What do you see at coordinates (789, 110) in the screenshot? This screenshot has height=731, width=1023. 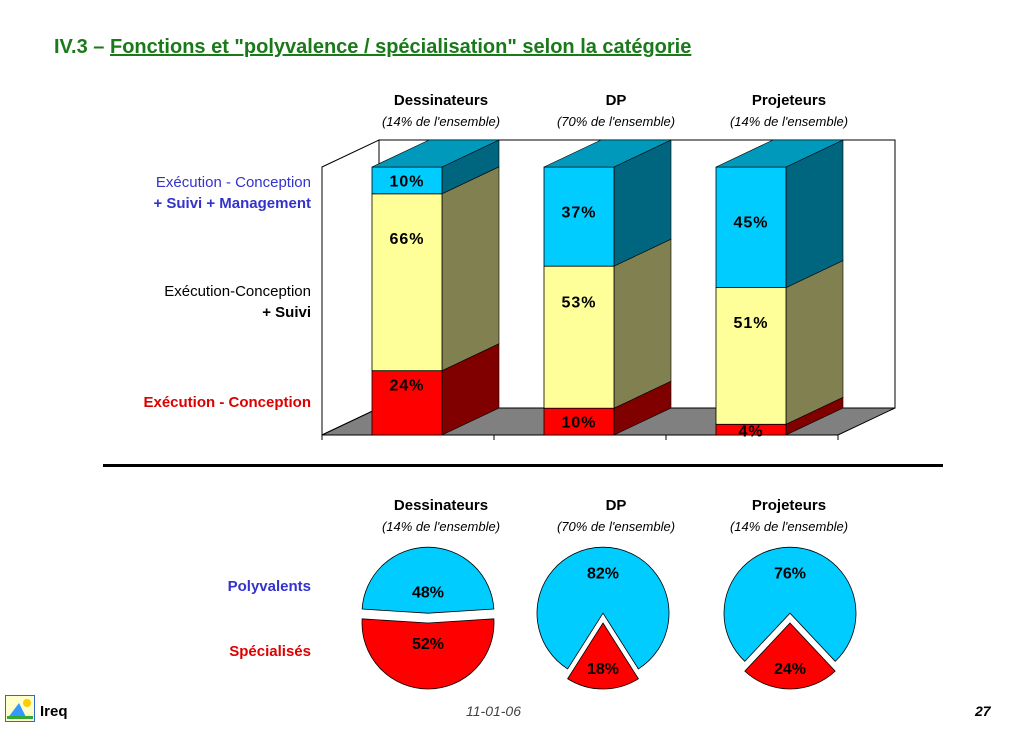 I see `bar-col-header-projeteurs: Projeteurs (14% de l'ensemble)` at bounding box center [789, 110].